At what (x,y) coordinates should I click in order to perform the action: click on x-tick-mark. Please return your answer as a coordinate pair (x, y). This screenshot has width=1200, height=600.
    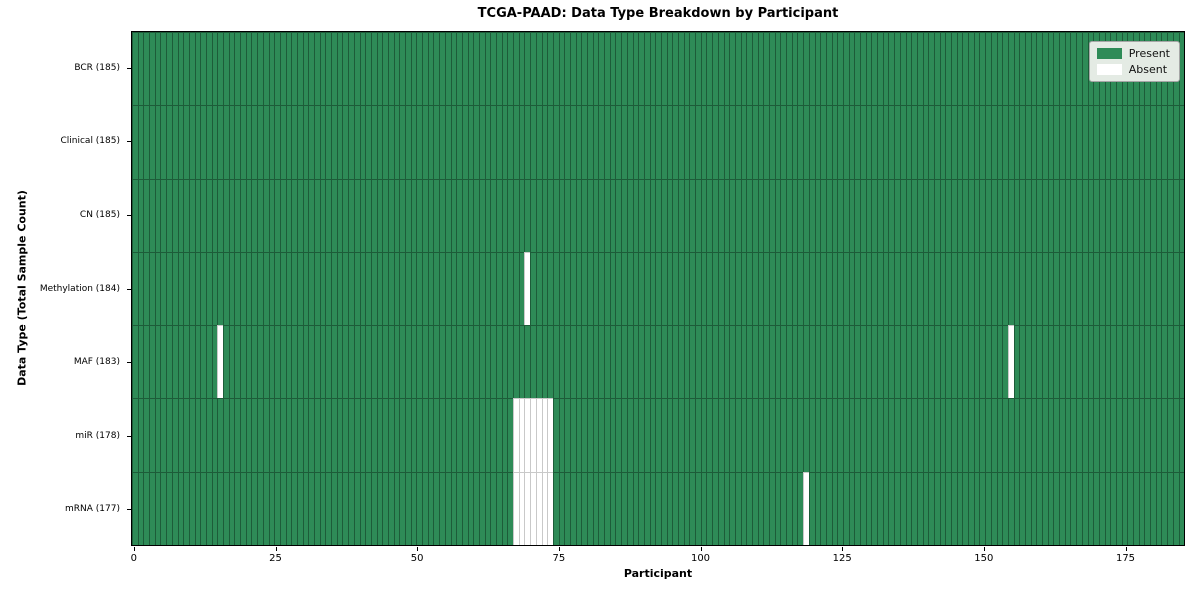
    Looking at the image, I should click on (843, 549).